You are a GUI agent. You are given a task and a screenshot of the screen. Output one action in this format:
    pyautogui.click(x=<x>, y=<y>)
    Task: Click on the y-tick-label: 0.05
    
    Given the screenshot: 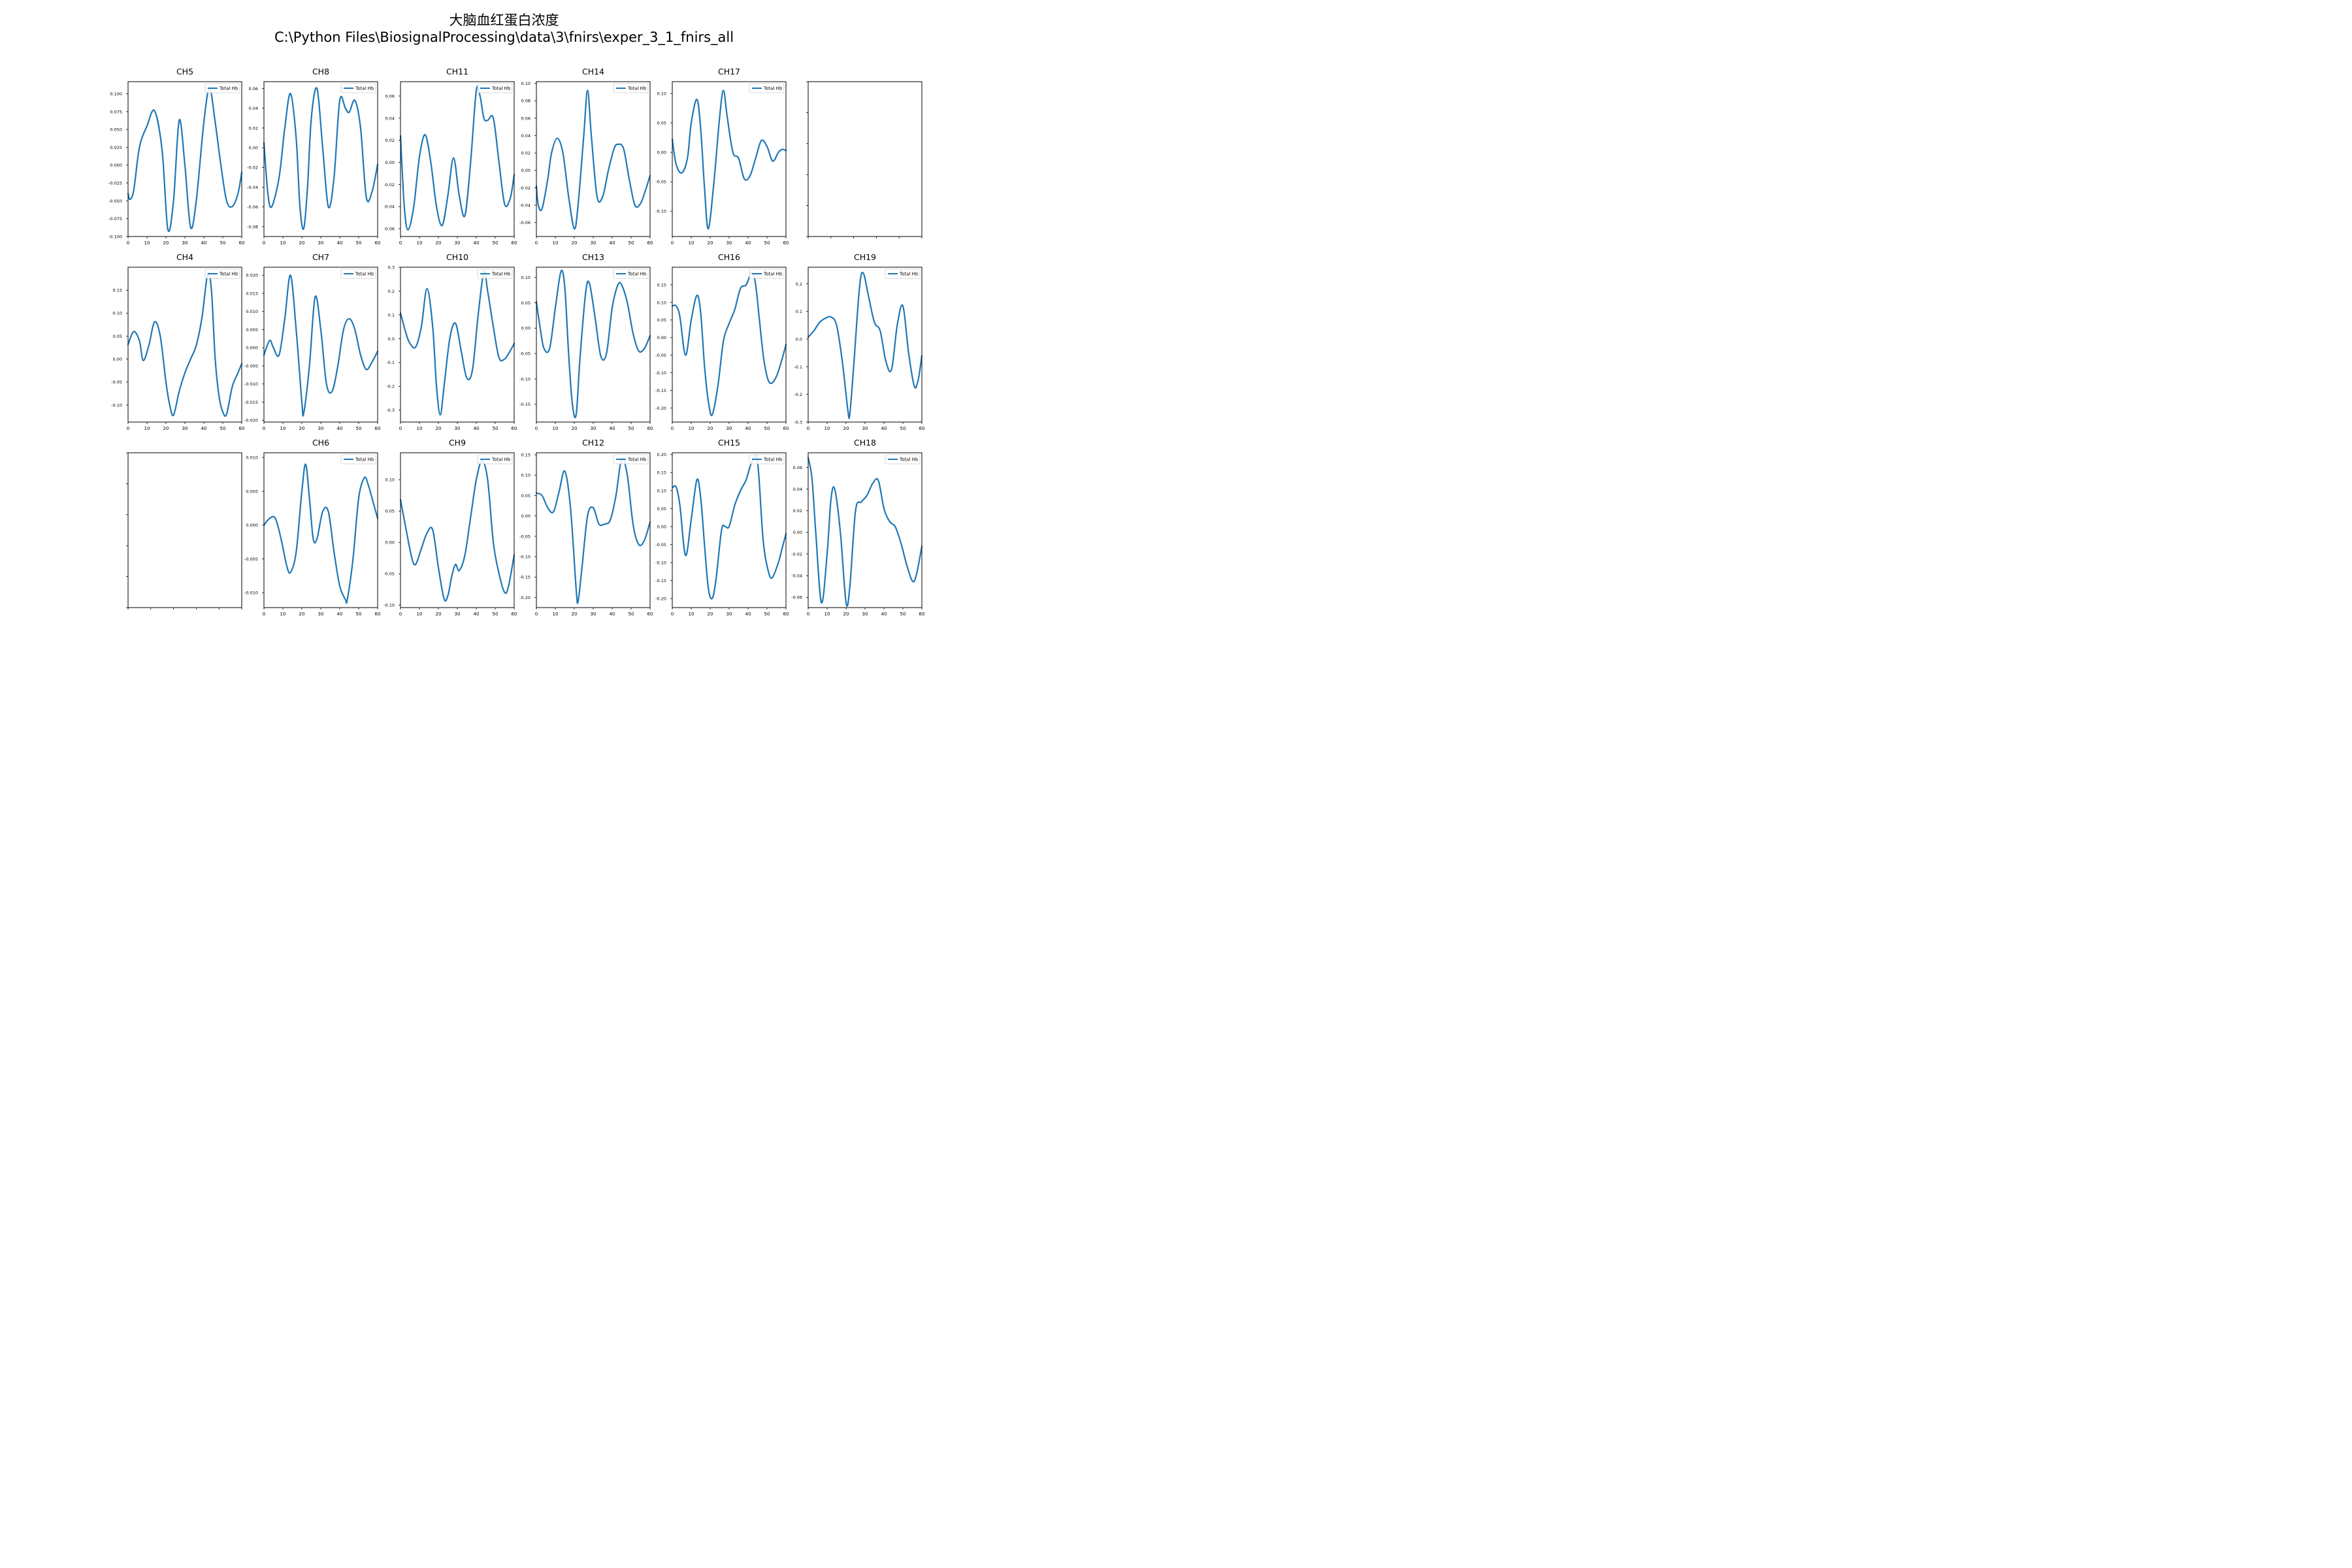 What is the action you would take?
    pyautogui.click(x=661, y=509)
    